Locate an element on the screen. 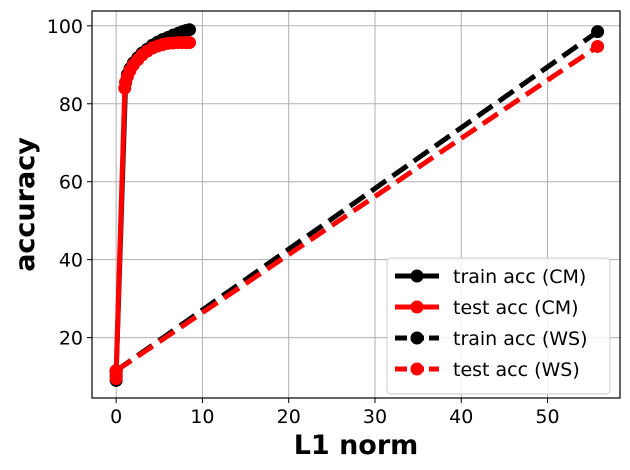 Image resolution: width=630 pixels, height=470 pixels. legend-label: test acc (WS) is located at coordinates (516, 370).